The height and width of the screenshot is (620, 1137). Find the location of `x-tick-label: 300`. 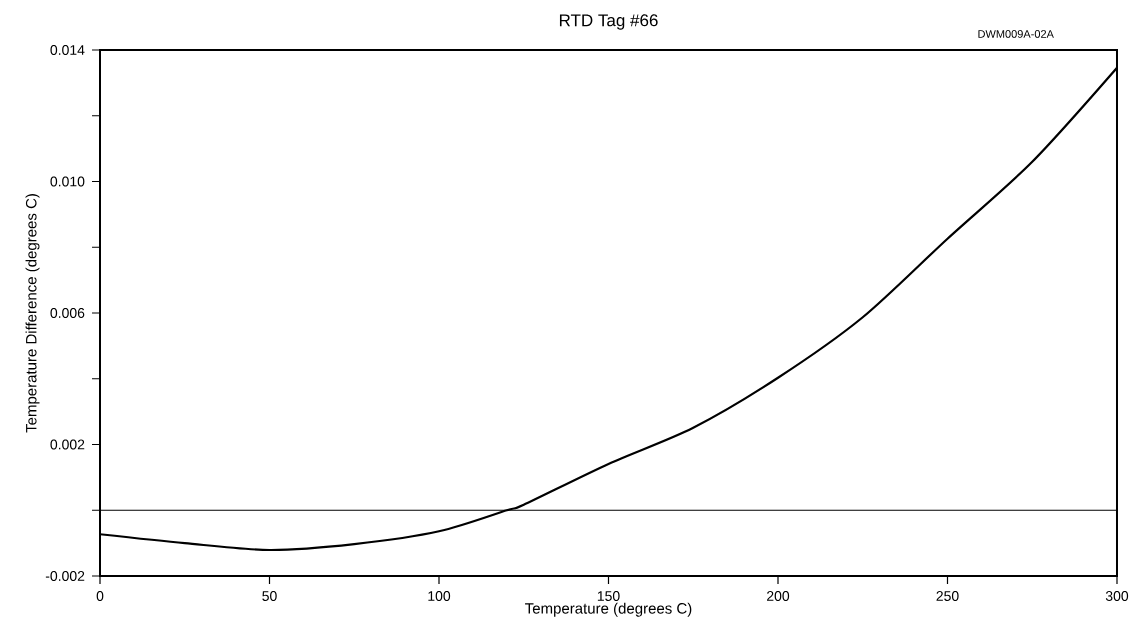

x-tick-label: 300 is located at coordinates (1117, 596).